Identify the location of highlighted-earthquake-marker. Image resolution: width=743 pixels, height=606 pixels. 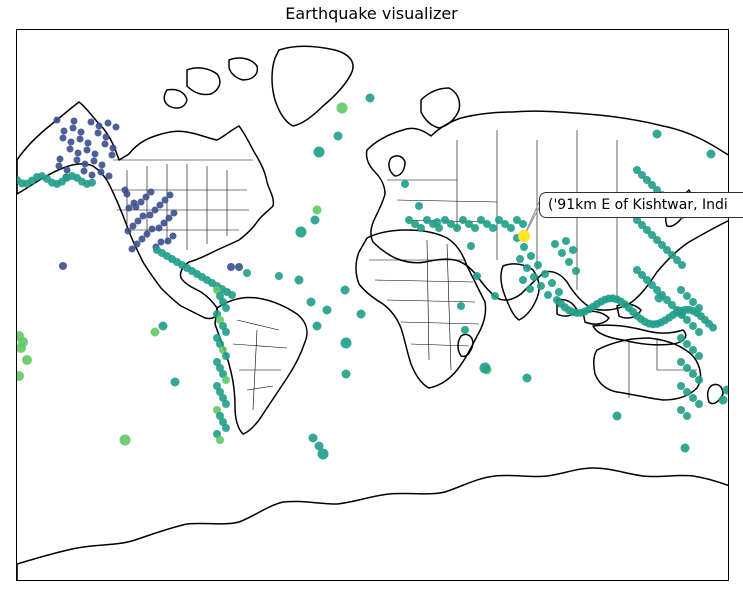
(524, 236).